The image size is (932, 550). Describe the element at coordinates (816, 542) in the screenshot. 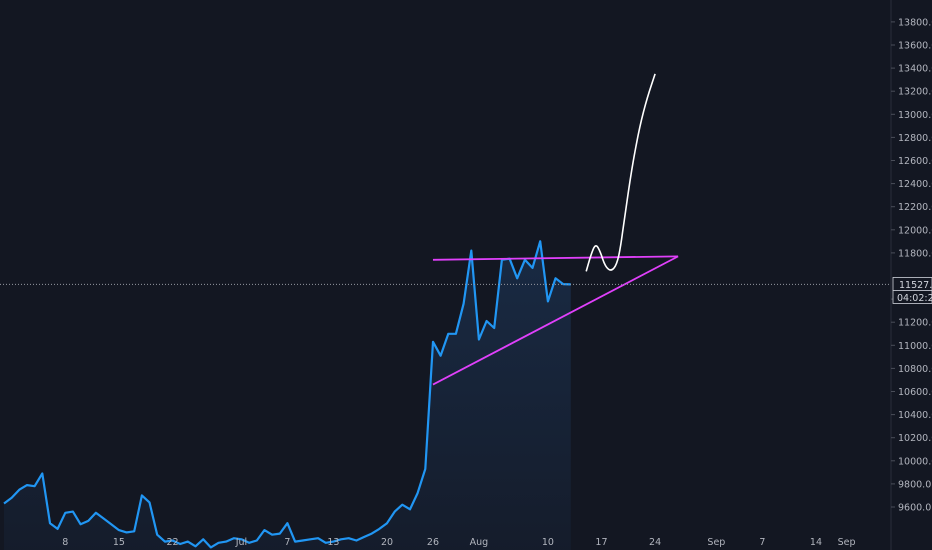

I see `time-tick-label: 14` at that location.